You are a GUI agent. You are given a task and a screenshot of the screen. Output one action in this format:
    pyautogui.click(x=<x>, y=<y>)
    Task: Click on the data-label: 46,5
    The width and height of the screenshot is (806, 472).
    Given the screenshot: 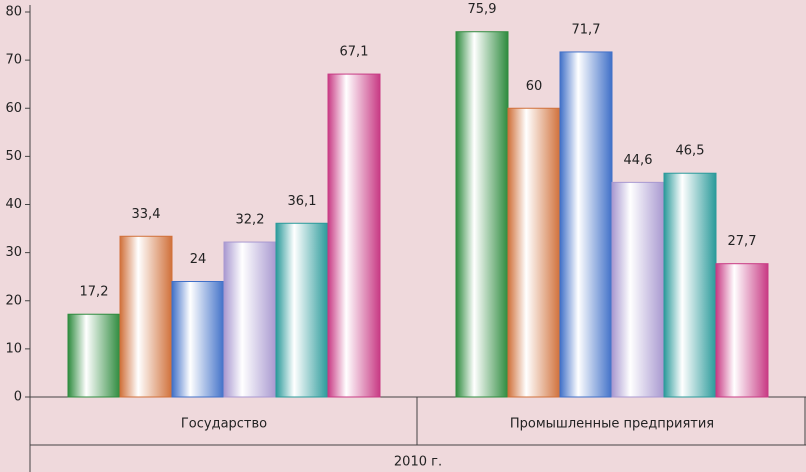 What is the action you would take?
    pyautogui.click(x=690, y=151)
    